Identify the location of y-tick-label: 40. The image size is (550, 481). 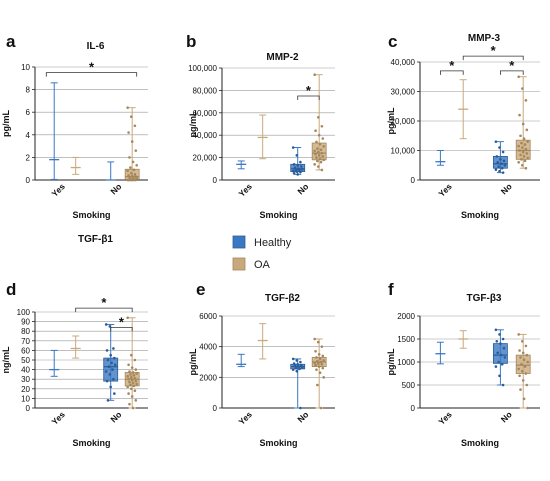
(25, 370).